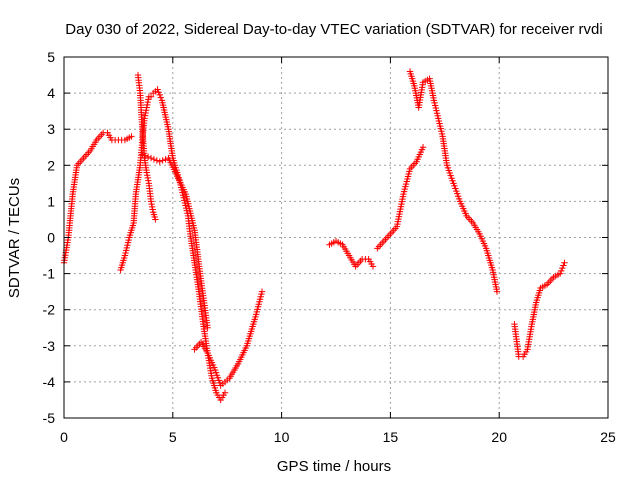 The width and height of the screenshot is (640, 480). Describe the element at coordinates (608, 437) in the screenshot. I see `x-tick-label: 25` at that location.